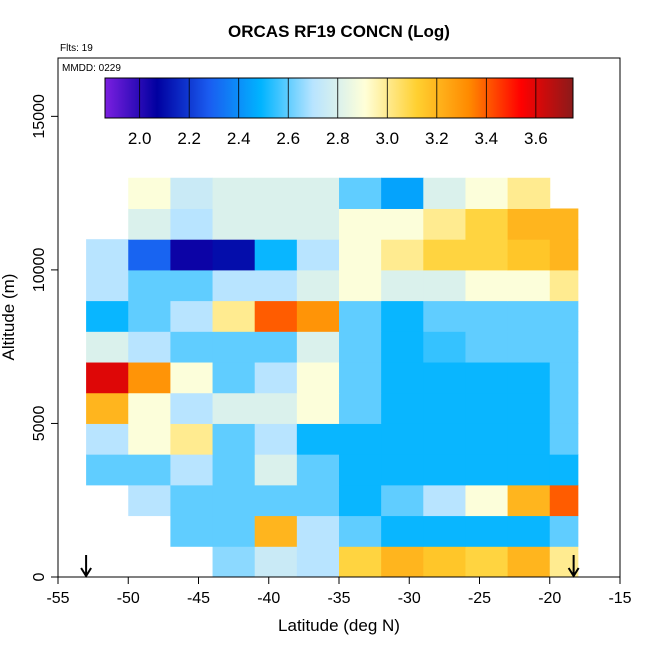 The width and height of the screenshot is (650, 655). I want to click on x-tick-label: -35, so click(338, 598).